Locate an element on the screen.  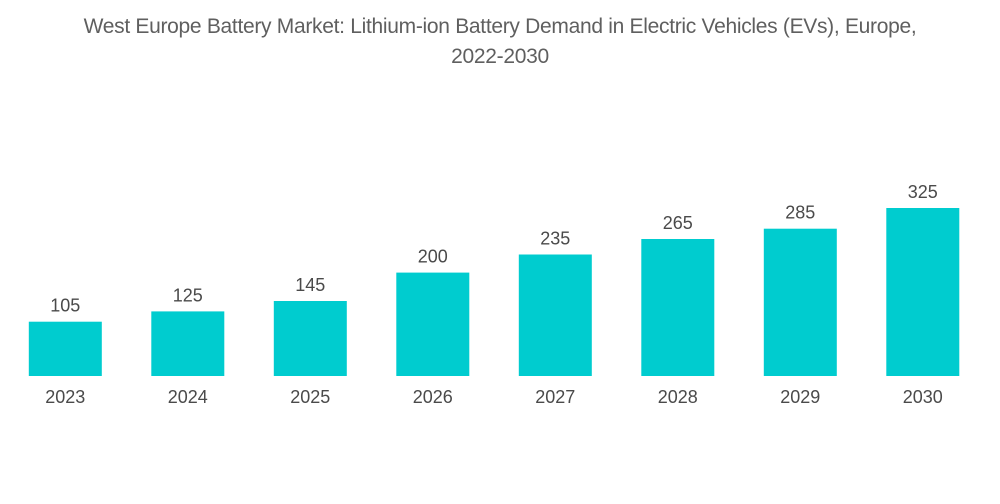
bar-group-2029: 285 2029 is located at coordinates (800, 305).